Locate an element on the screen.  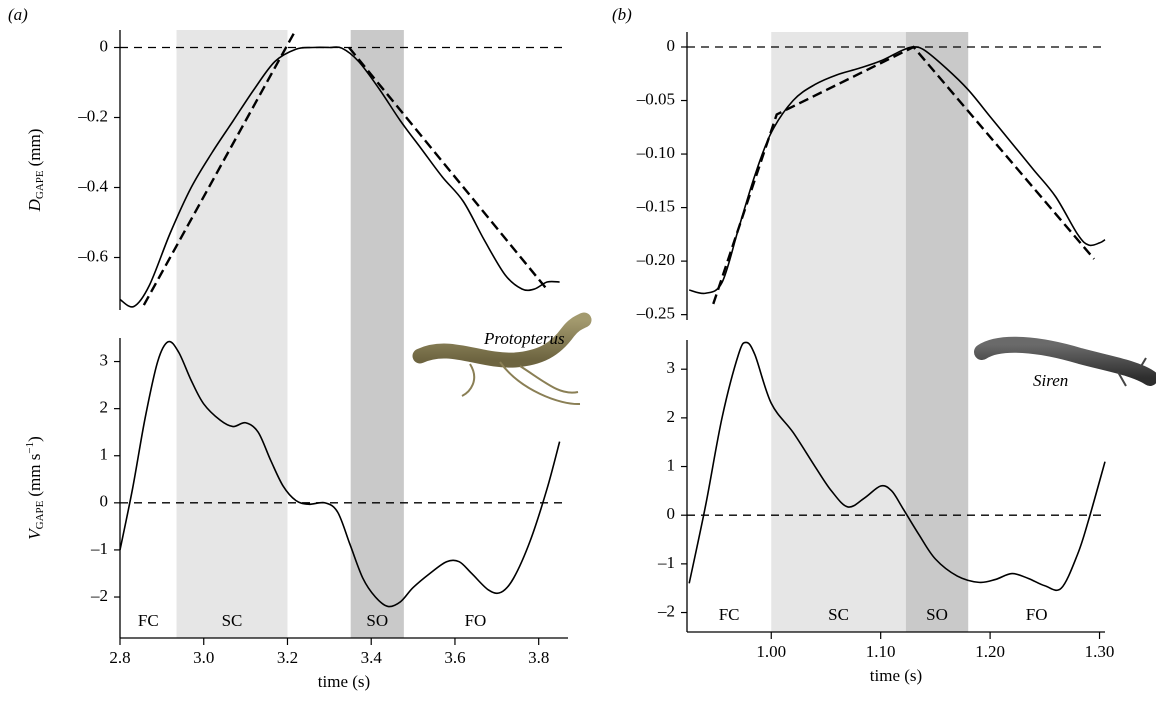
y-tick-label: –0.6 is located at coordinates (92, 255).